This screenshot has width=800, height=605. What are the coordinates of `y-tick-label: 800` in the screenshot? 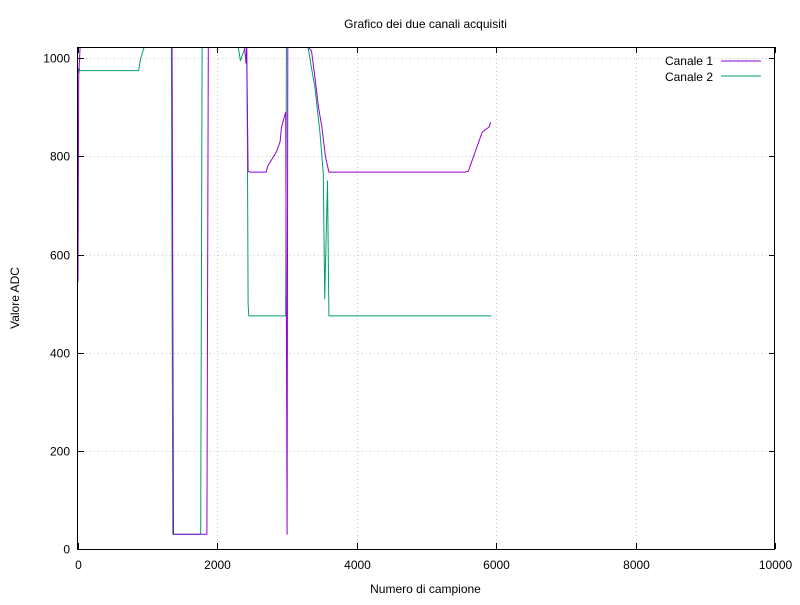 It's located at (60, 157).